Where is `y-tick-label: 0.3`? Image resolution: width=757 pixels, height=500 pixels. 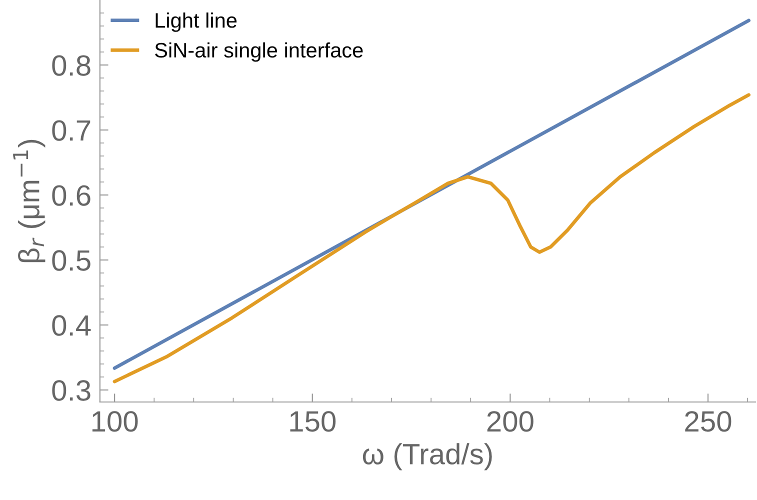 y-tick-label: 0.3 is located at coordinates (71, 390).